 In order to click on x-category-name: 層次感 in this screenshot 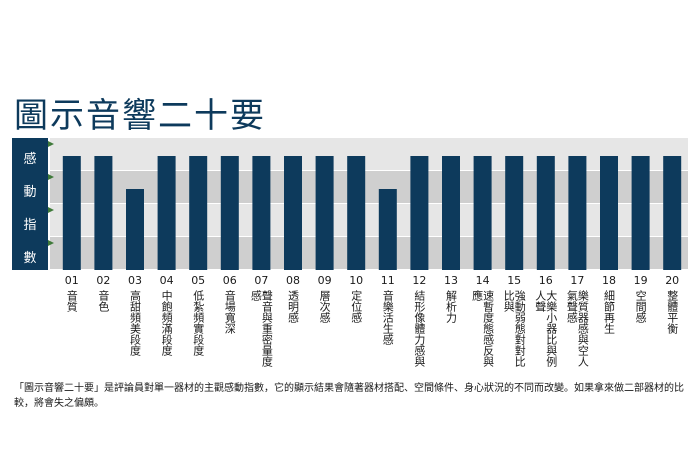, I will do `click(325, 306)`.